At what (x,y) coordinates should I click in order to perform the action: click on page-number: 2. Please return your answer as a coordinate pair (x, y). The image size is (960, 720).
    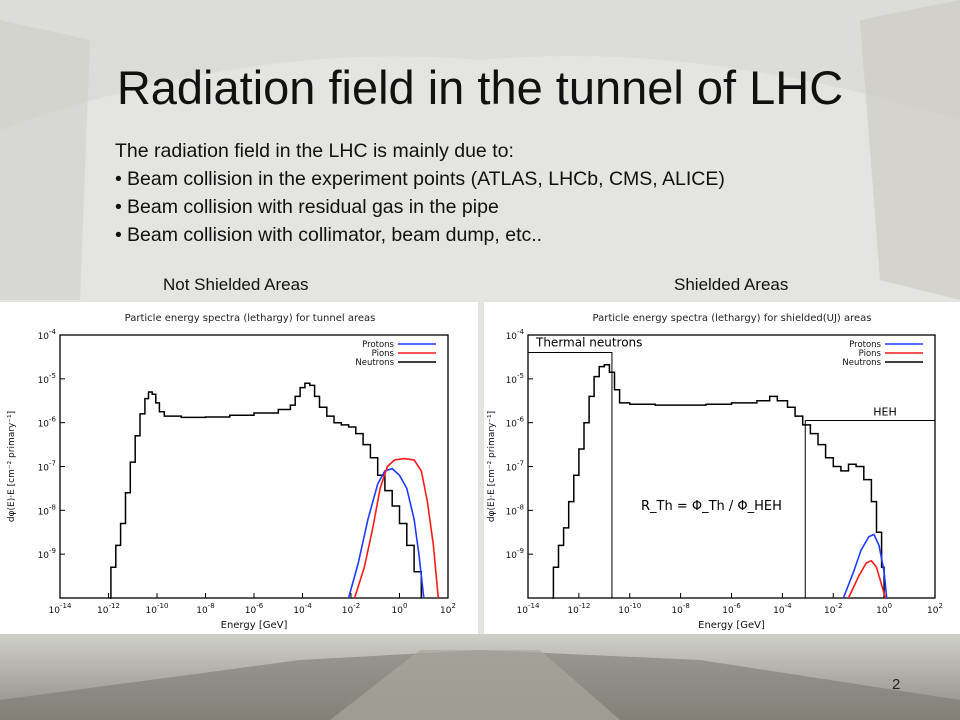
    Looking at the image, I should click on (896, 684).